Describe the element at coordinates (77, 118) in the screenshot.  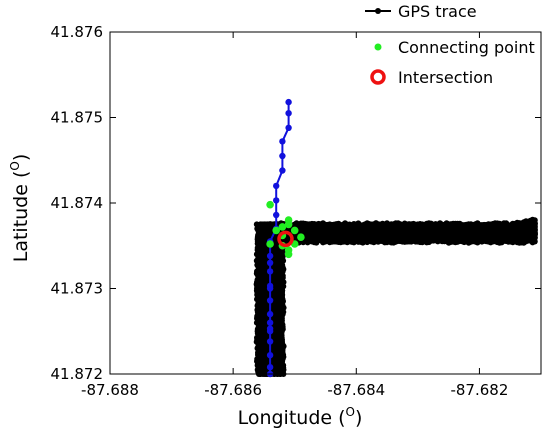
I see `y-tick-label: 41.875` at that location.